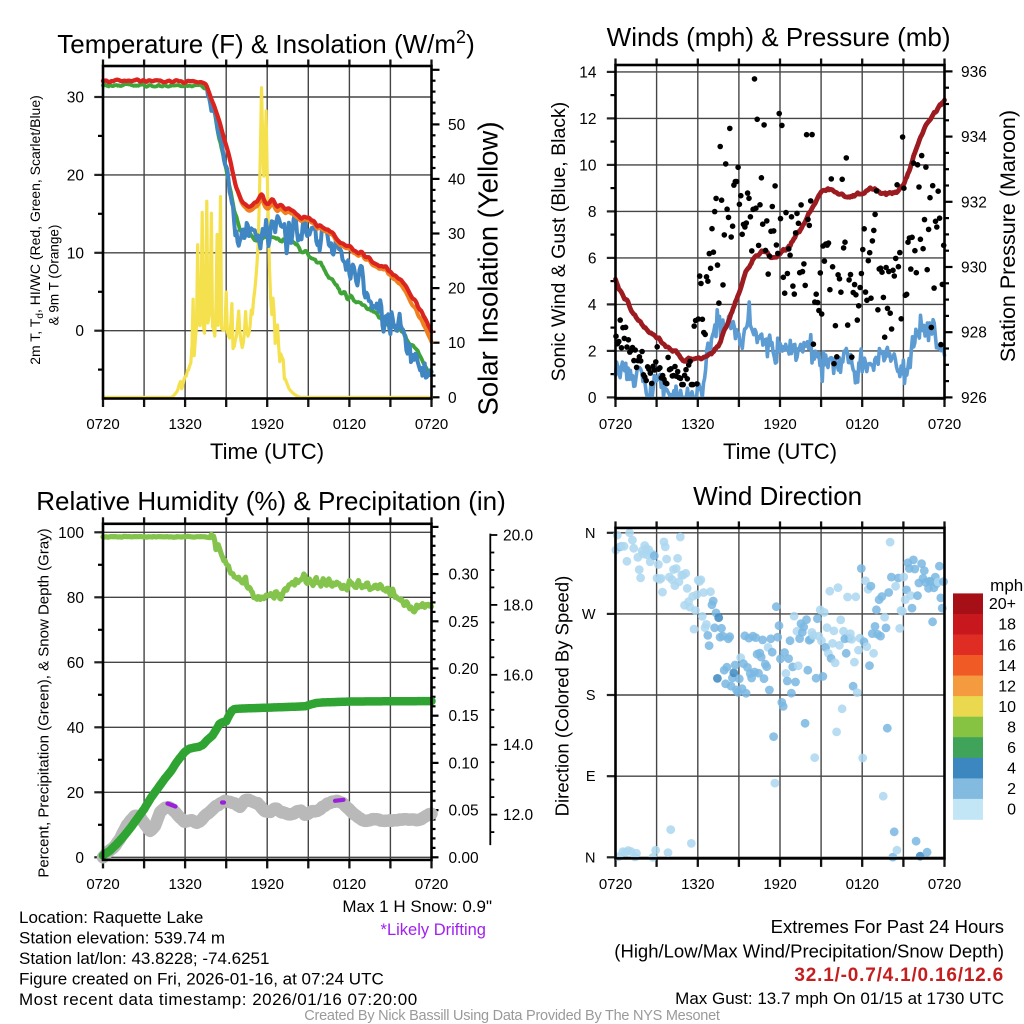 The height and width of the screenshot is (1024, 1024). I want to click on svg-text: 0.30, so click(464, 575).